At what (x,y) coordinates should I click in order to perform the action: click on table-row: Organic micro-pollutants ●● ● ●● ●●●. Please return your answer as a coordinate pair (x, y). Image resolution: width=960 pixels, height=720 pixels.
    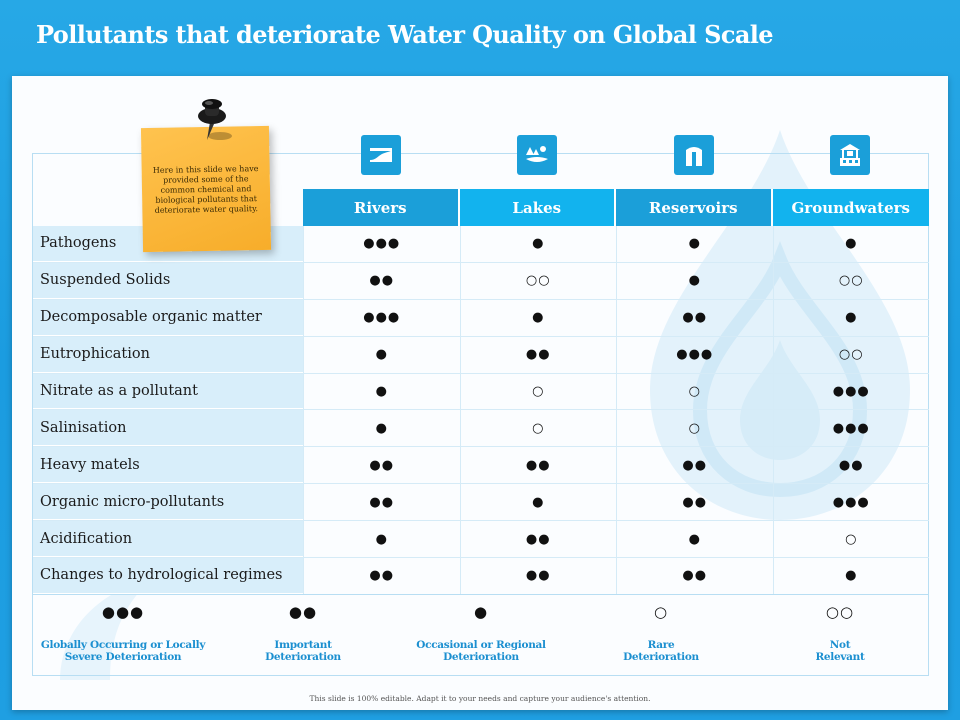
    Looking at the image, I should click on (481, 503).